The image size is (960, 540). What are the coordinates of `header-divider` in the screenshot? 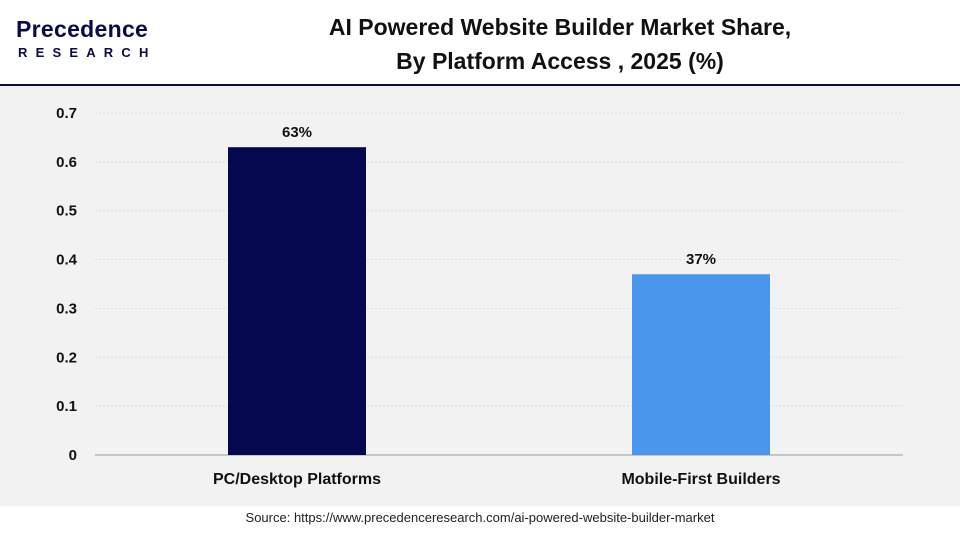 It's located at (480, 85).